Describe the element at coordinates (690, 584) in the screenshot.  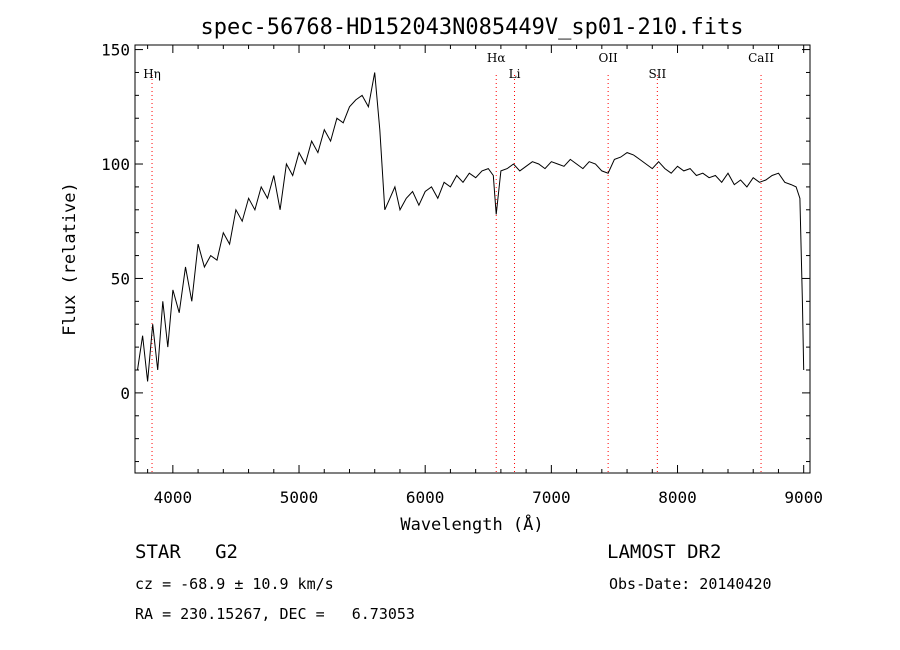
I see `observation-date: Obs-Date: 20140420` at that location.